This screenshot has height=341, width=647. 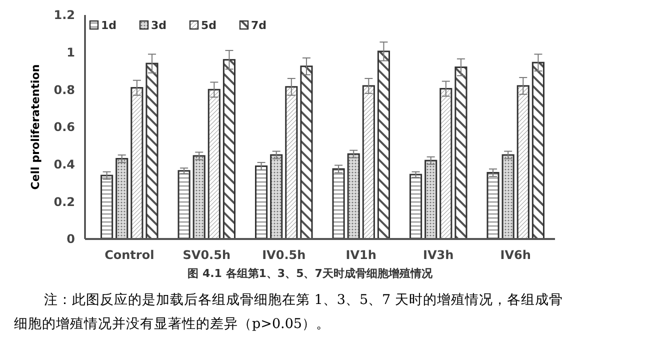 I want to click on legend-label: 3d, so click(x=159, y=25).